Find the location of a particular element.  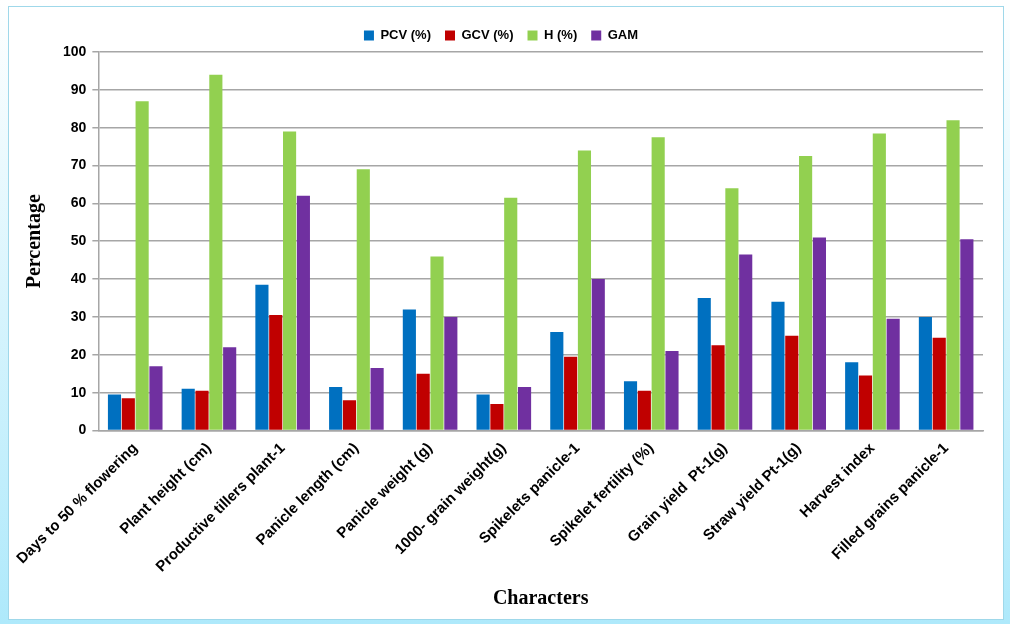

y-tick-label: 100 is located at coordinates (75, 50).